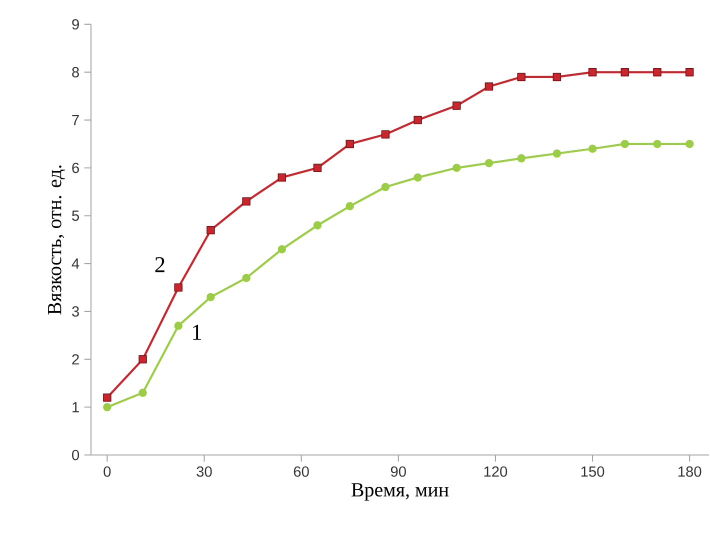 The height and width of the screenshot is (543, 710). Describe the element at coordinates (75, 215) in the screenshot. I see `y-tick-label: 5` at that location.